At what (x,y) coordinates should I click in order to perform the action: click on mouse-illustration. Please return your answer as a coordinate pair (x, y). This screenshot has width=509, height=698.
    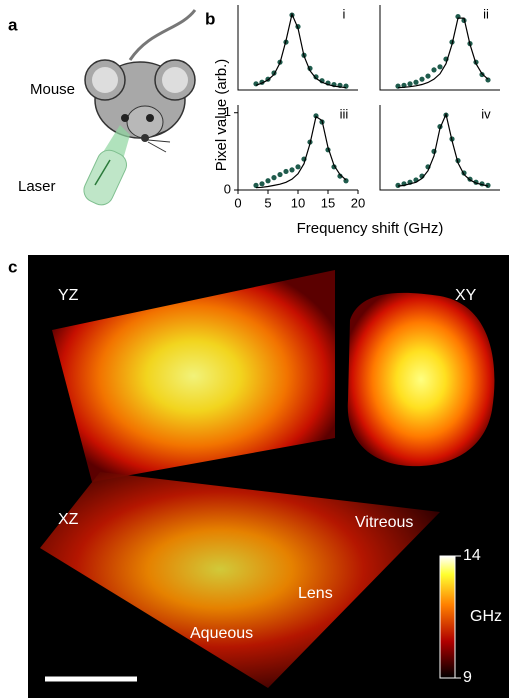
    Looking at the image, I should click on (140, 107).